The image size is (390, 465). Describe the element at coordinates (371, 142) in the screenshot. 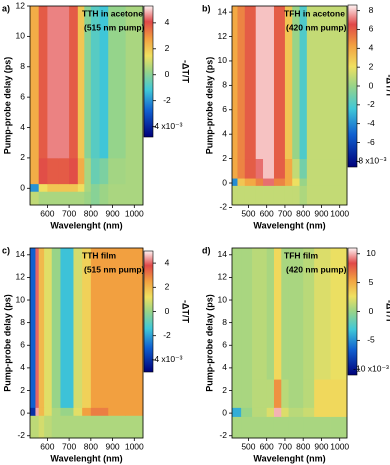

I see `colorbar-tick-label: -6` at that location.